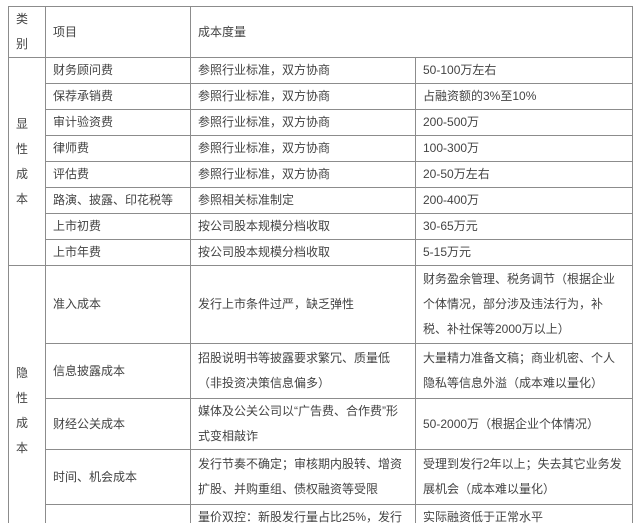 This screenshot has width=640, height=523. I want to click on value-cell: 200-400万, so click(524, 200).